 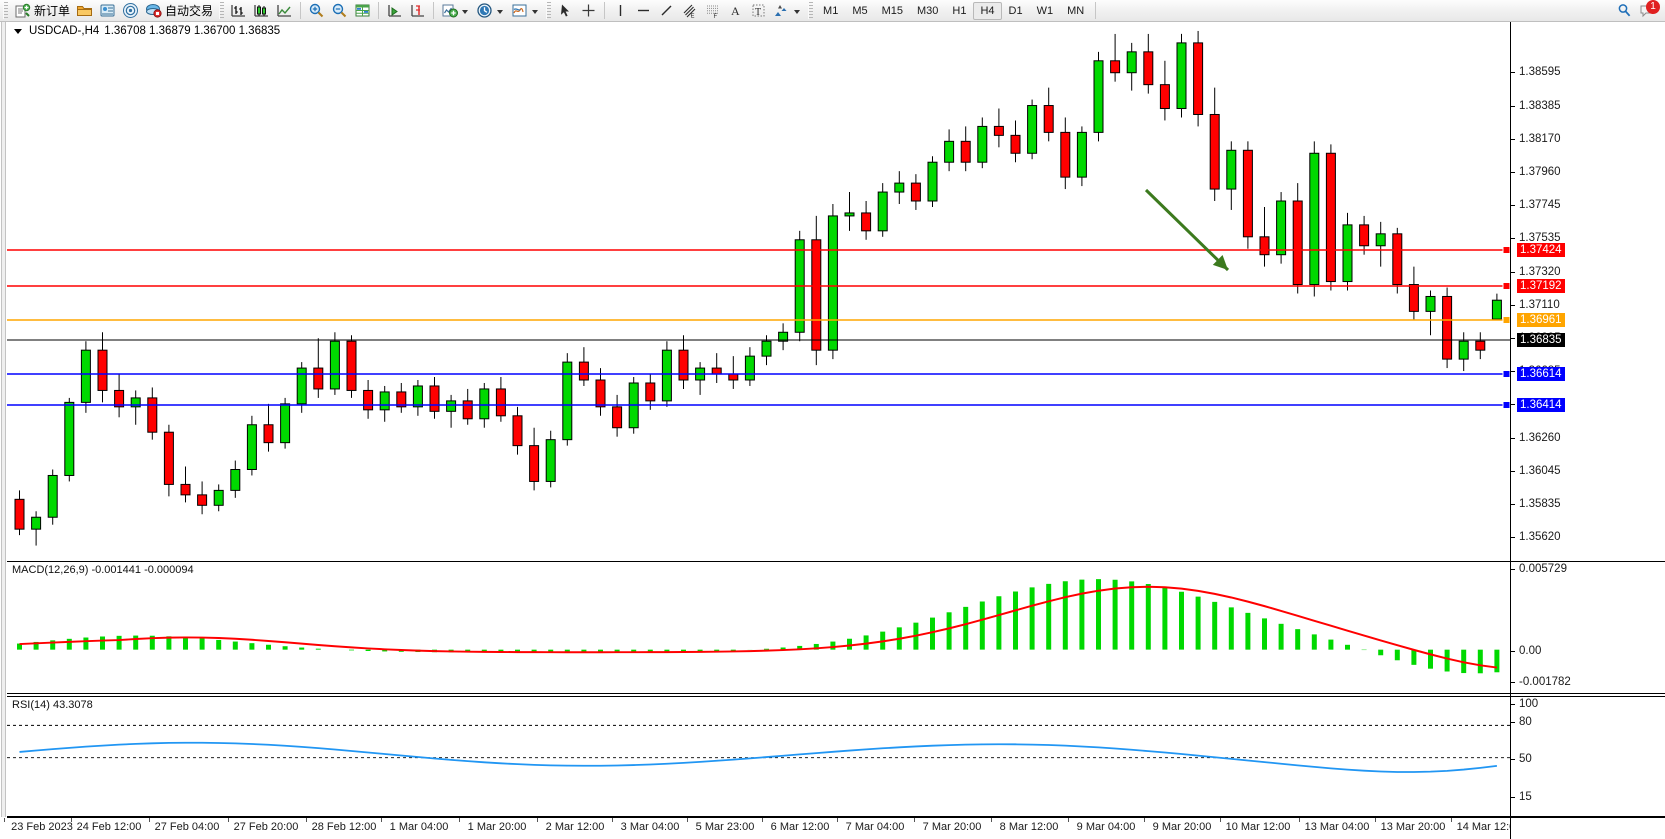 I want to click on pivot-line-handle, so click(x=1506, y=320).